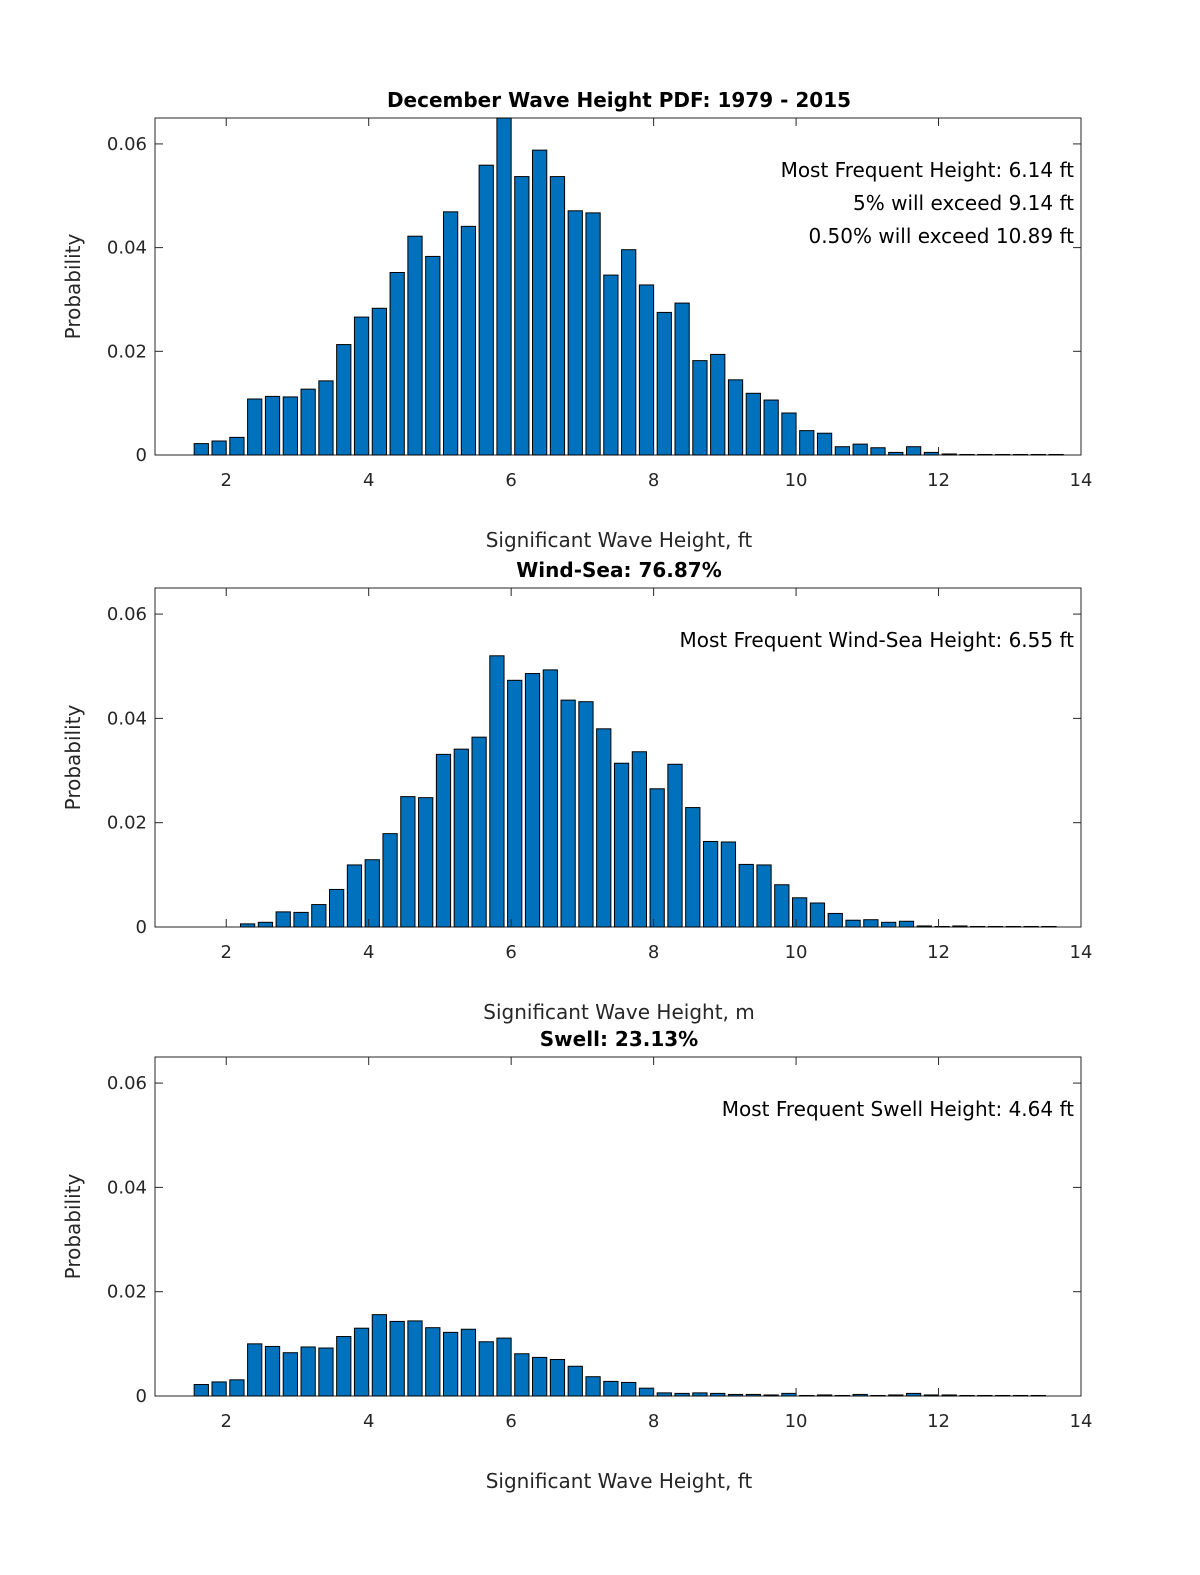 The width and height of the screenshot is (1200, 1575). What do you see at coordinates (618, 1012) in the screenshot?
I see `x-axis-label: Significant Wave Height, m` at bounding box center [618, 1012].